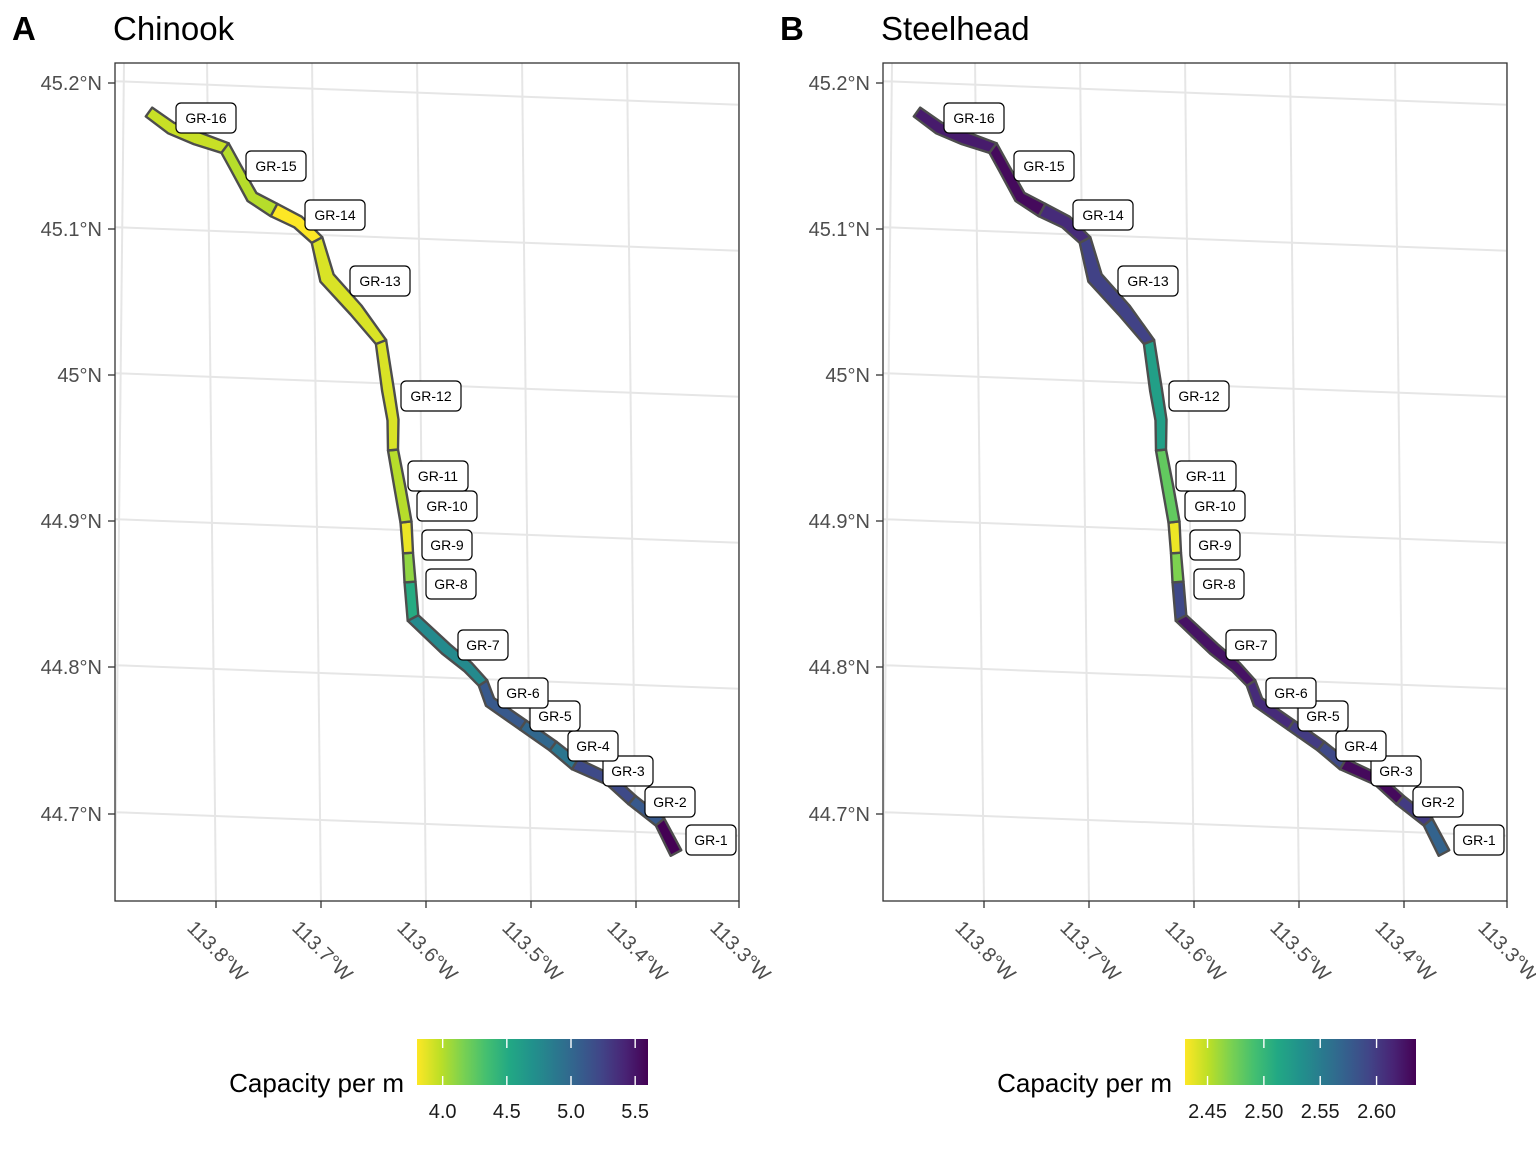 This screenshot has height=1152, width=1536. I want to click on label-text: GR-9, so click(1215, 545).